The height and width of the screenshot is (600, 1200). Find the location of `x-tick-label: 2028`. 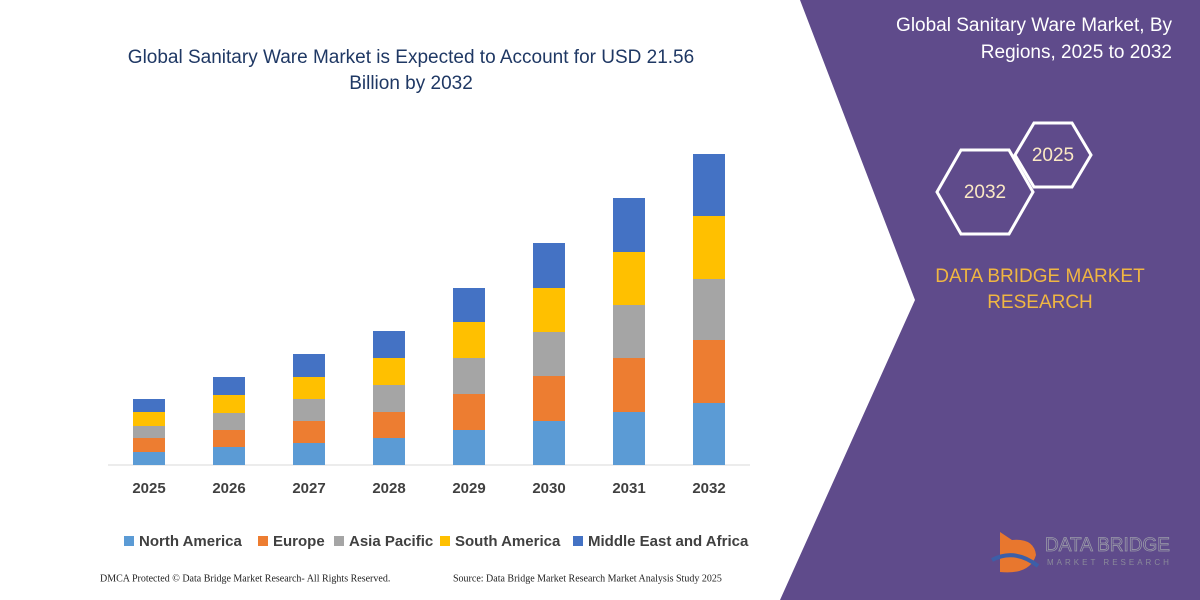

x-tick-label: 2028 is located at coordinates (388, 488).